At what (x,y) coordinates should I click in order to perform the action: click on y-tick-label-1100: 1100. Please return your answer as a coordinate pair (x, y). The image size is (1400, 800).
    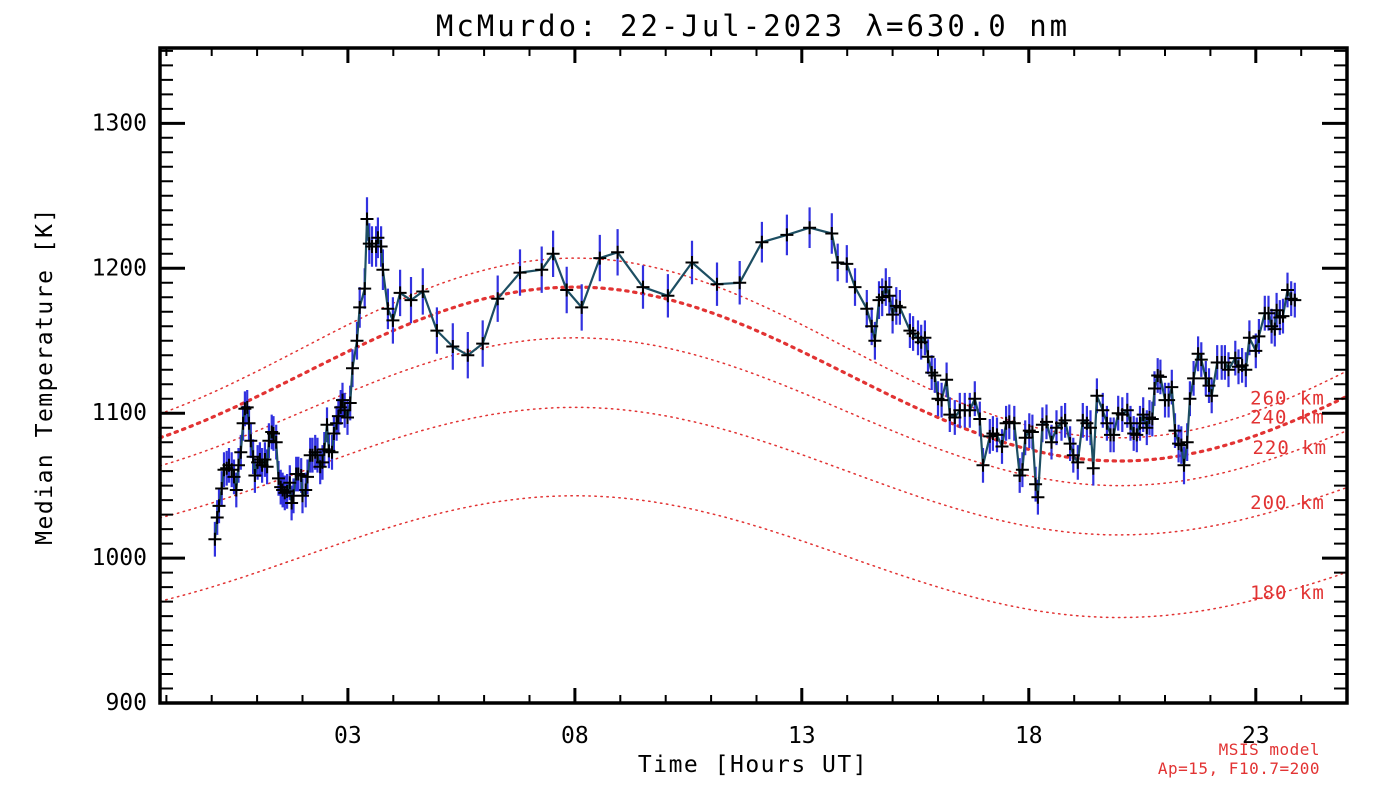
    Looking at the image, I should click on (119, 413).